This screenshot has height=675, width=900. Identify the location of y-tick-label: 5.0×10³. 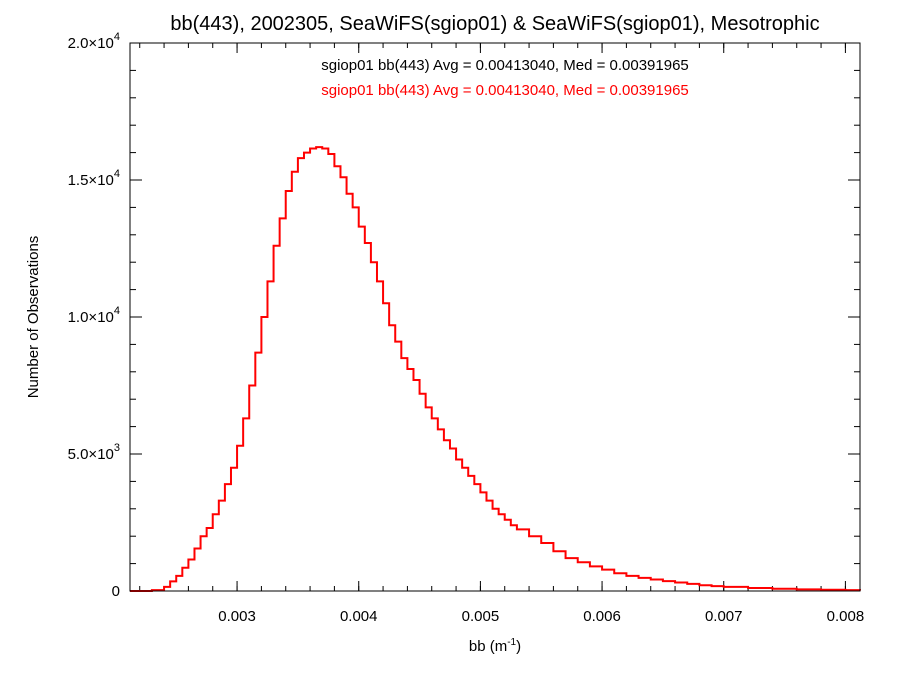
(94, 452).